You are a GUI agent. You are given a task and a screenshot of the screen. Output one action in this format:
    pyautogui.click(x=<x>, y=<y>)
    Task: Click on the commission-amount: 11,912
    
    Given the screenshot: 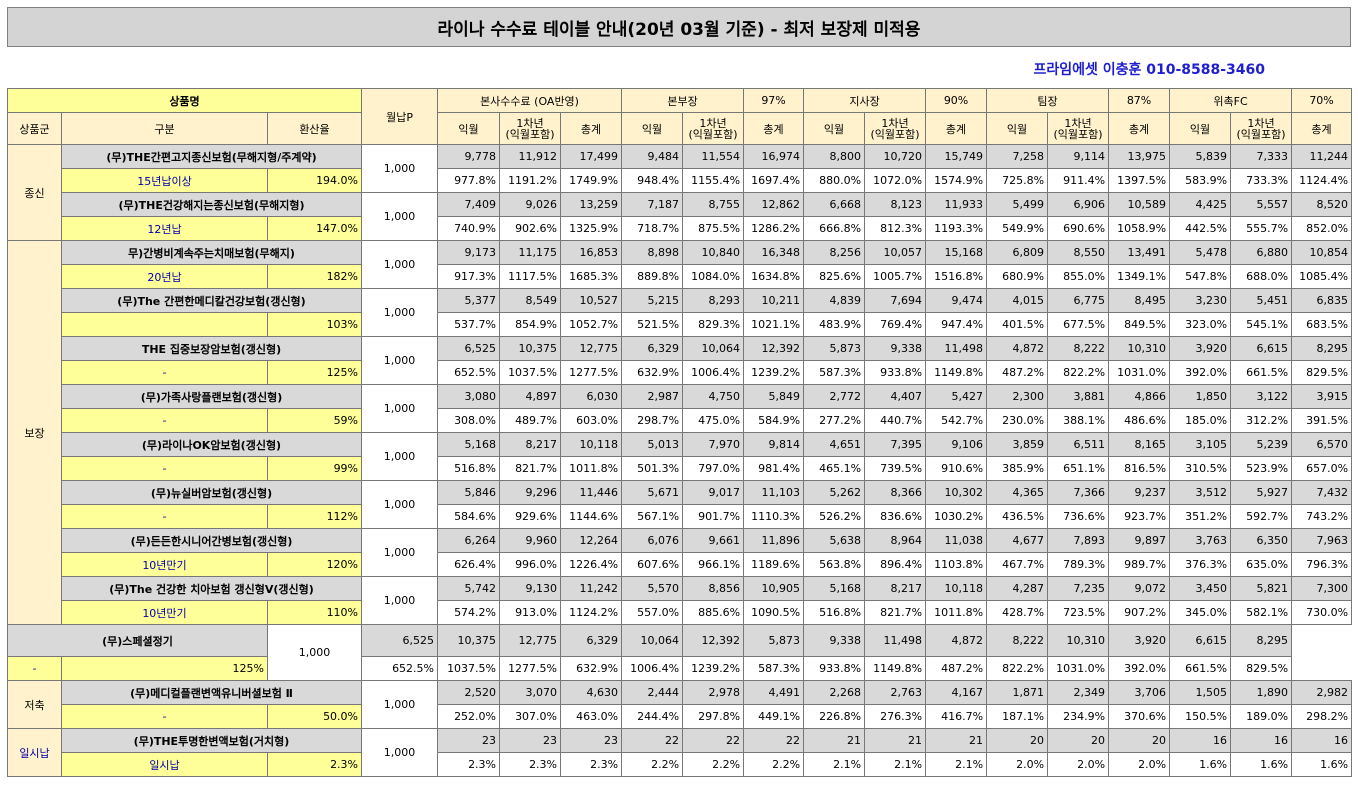 What is the action you would take?
    pyautogui.click(x=530, y=156)
    